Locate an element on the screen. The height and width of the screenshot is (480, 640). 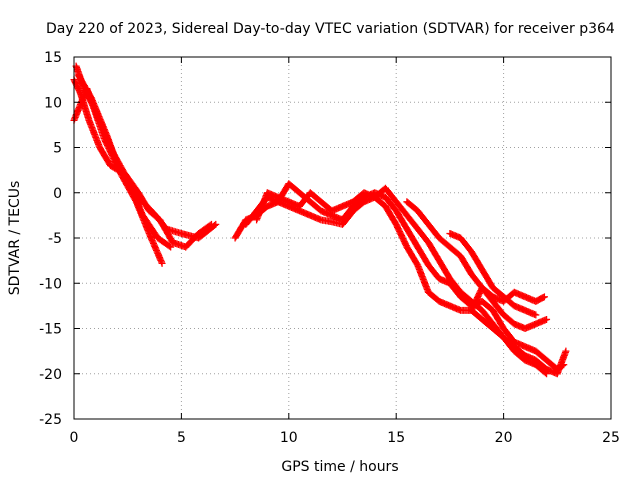
y-tick-label: -5 is located at coordinates (55, 239).